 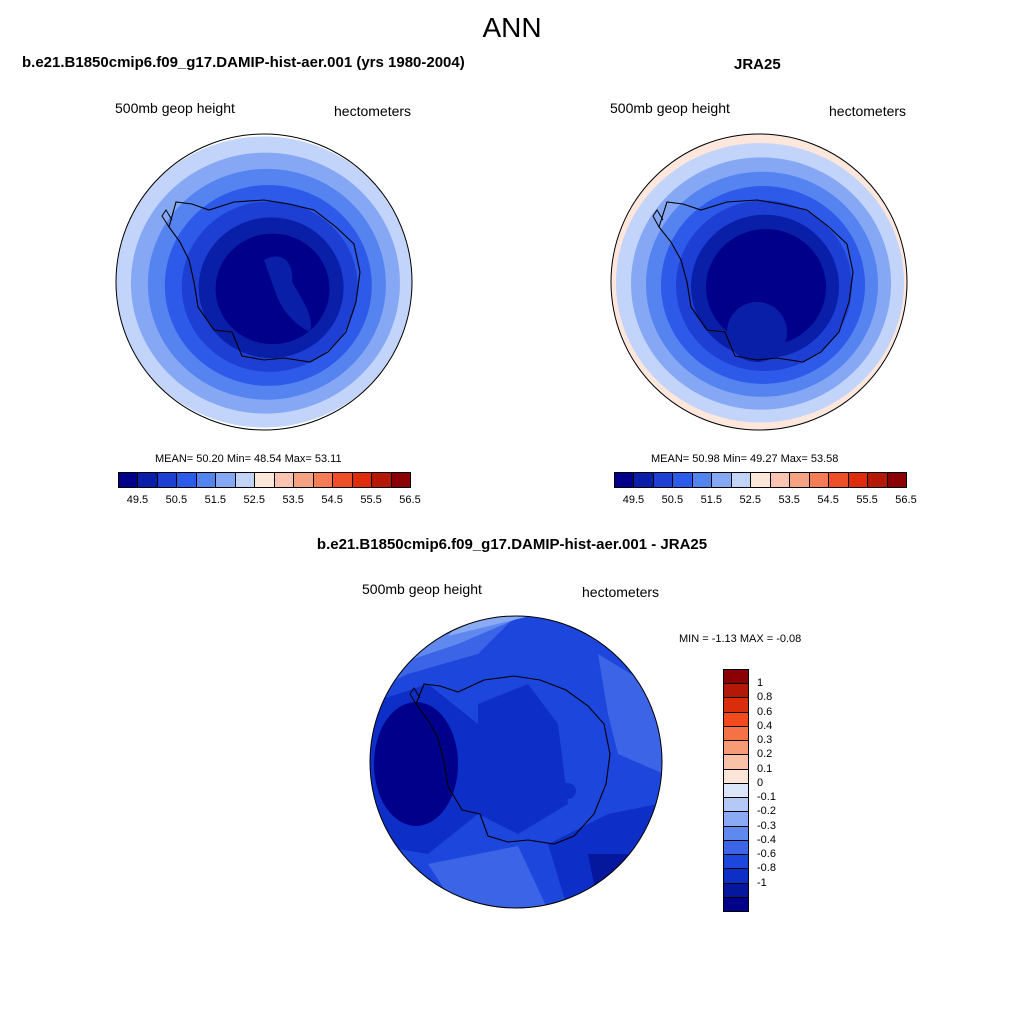 What do you see at coordinates (766, 839) in the screenshot?
I see `colorbar-tick-label: -0.4` at bounding box center [766, 839].